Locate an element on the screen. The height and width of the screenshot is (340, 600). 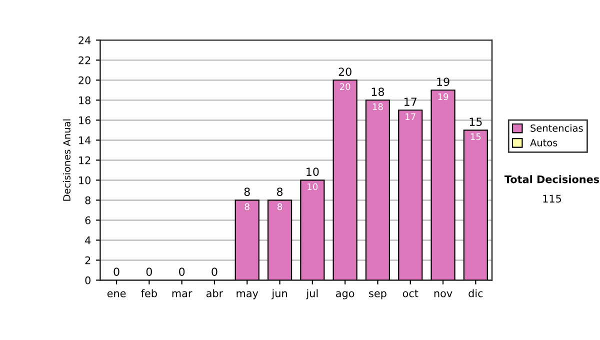
text: 115 is located at coordinates (552, 198).